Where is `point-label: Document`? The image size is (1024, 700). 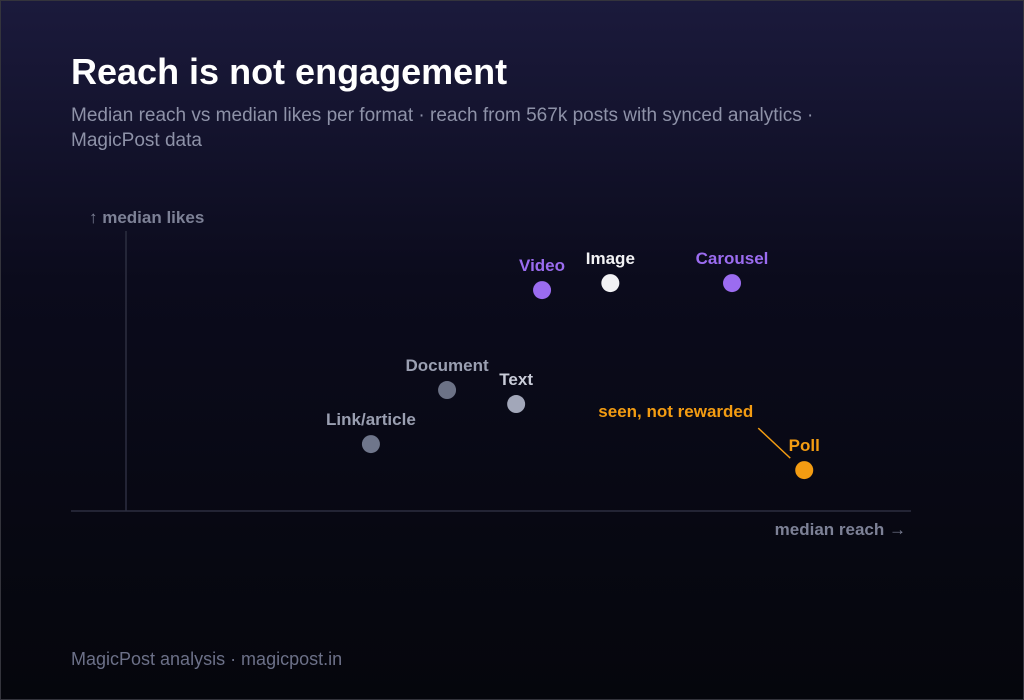 point-label: Document is located at coordinates (447, 365).